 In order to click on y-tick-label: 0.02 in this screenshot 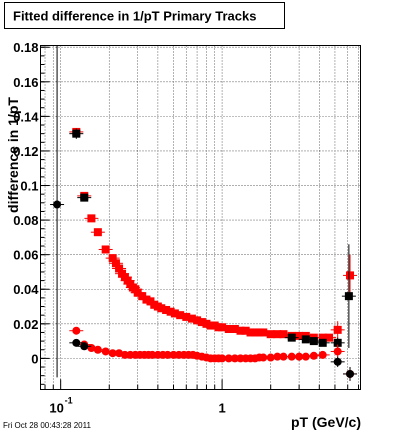, I will do `click(25, 324)`.